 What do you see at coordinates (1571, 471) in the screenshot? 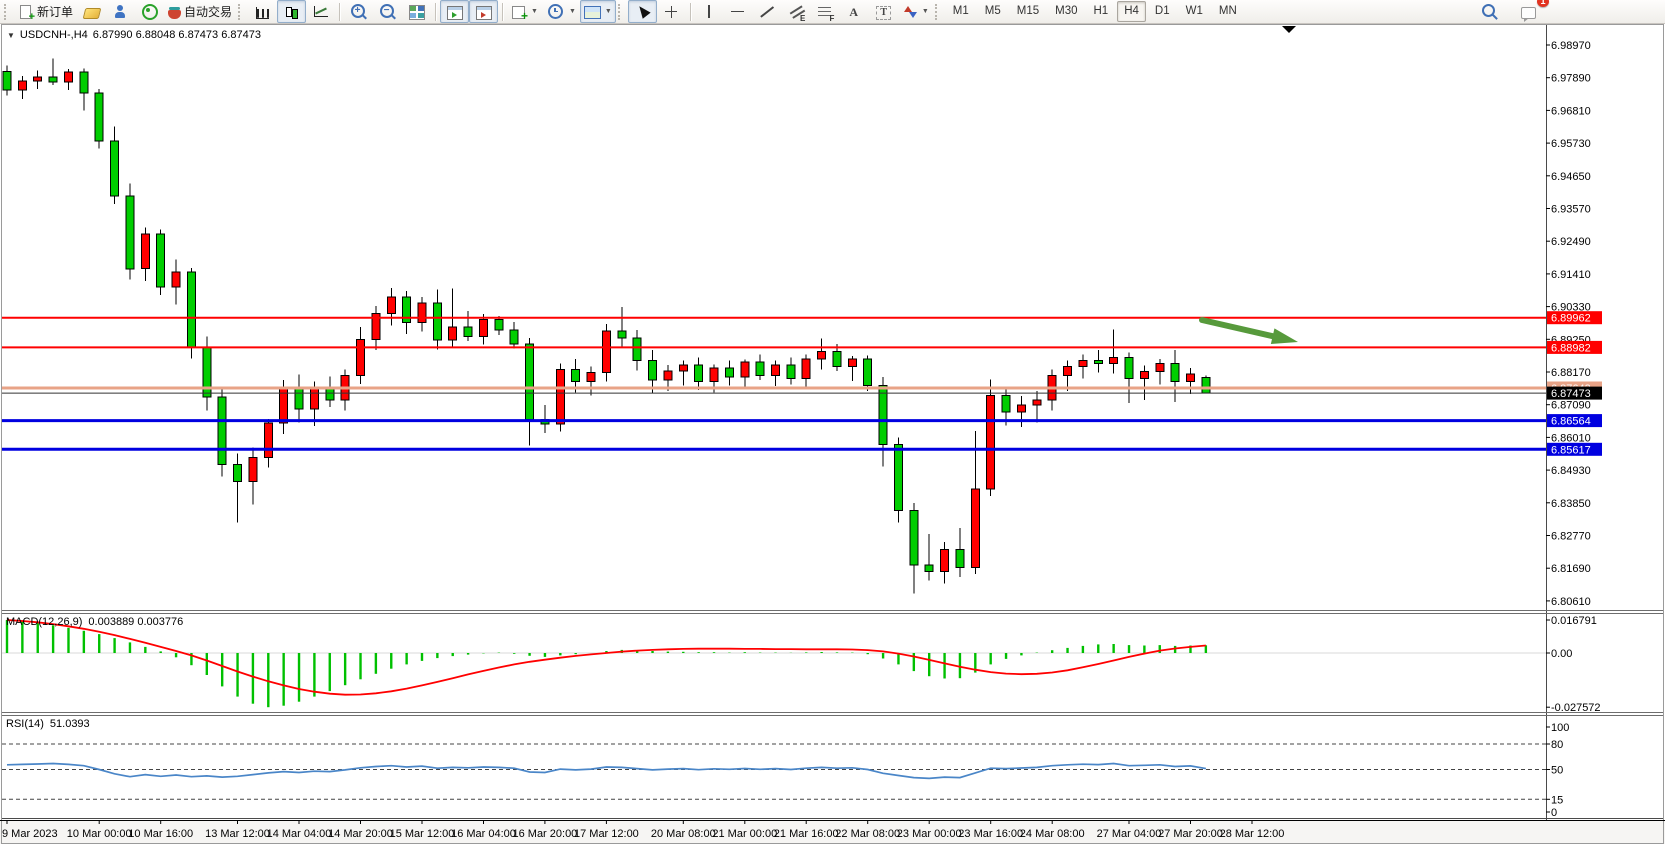
I see `svg-text: 6.84930` at bounding box center [1571, 471].